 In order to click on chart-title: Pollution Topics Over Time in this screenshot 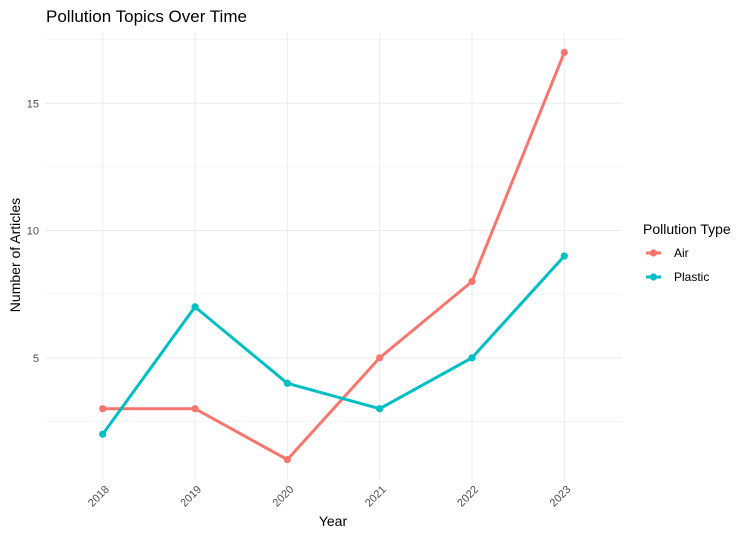, I will do `click(146, 16)`.